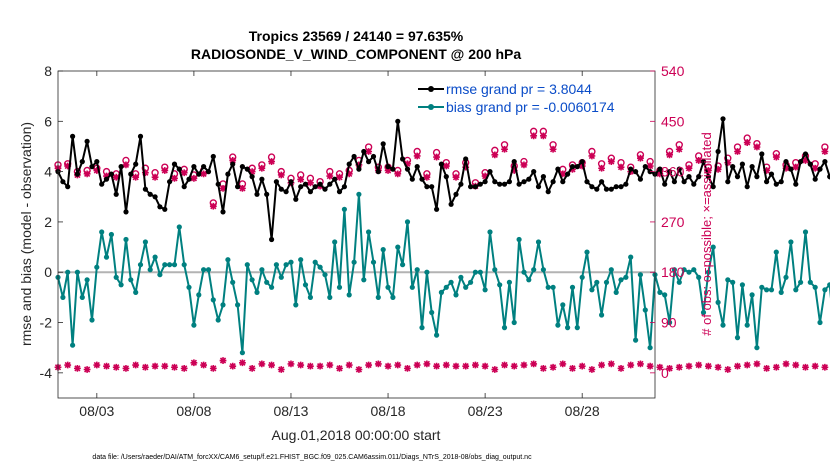 The height and width of the screenshot is (470, 830). What do you see at coordinates (673, 172) in the screenshot?
I see `y-tick-label-right: 360` at bounding box center [673, 172].